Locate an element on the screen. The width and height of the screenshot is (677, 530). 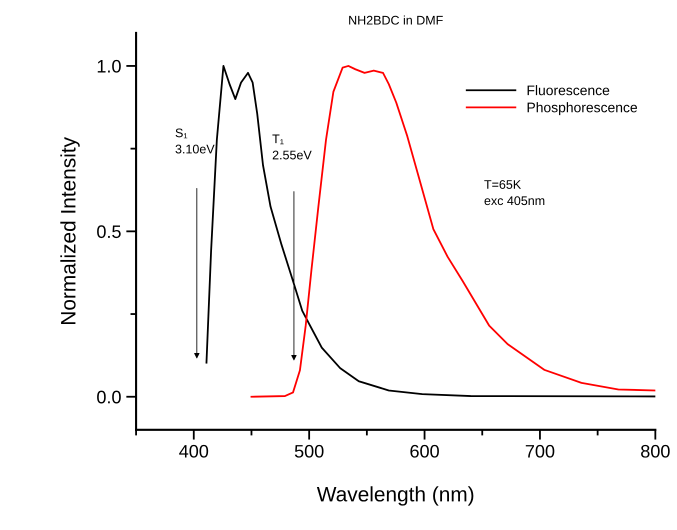
annotation: S₁ 3.10eV is located at coordinates (195, 141).